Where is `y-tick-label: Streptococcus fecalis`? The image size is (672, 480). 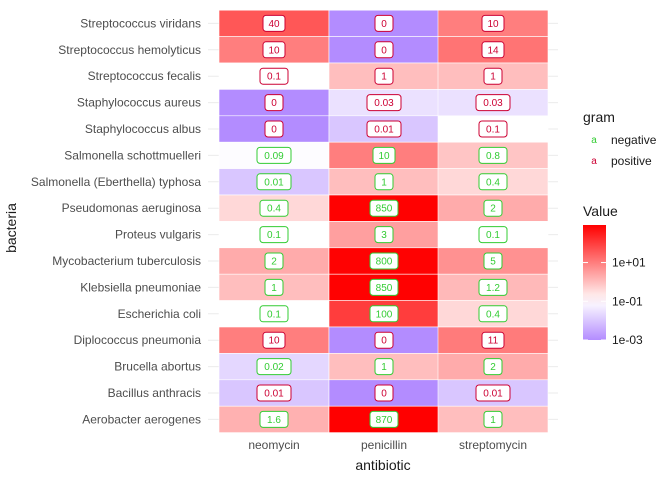
y-tick-label: Streptococcus fecalis is located at coordinates (144, 76).